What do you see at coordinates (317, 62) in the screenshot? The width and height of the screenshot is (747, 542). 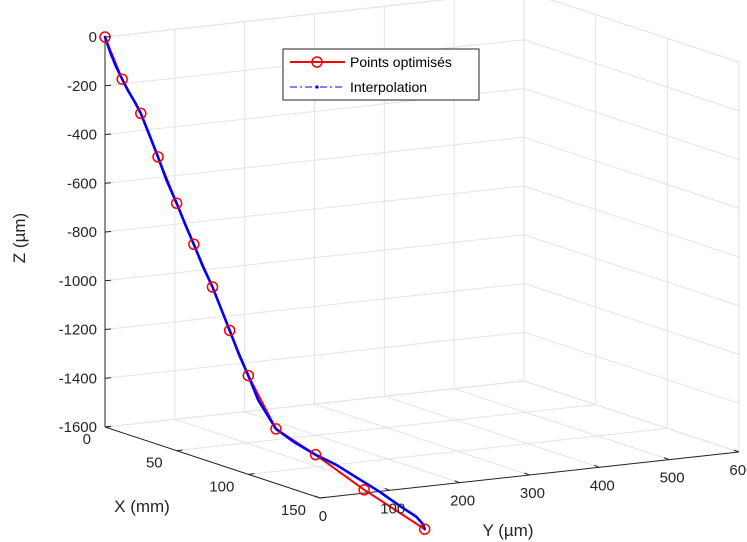 I see `legend-marker-points` at bounding box center [317, 62].